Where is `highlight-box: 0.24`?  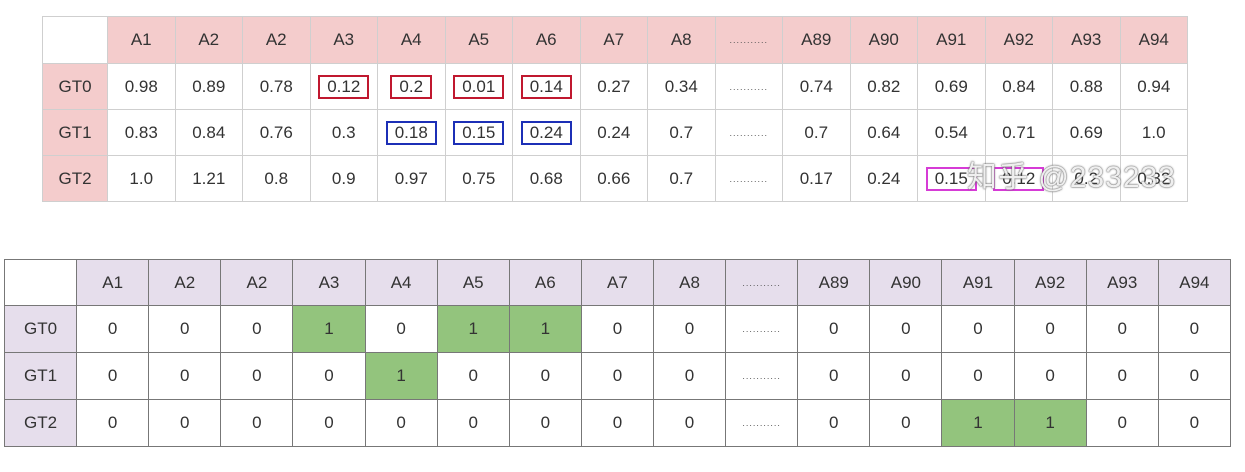 highlight-box: 0.24 is located at coordinates (546, 132).